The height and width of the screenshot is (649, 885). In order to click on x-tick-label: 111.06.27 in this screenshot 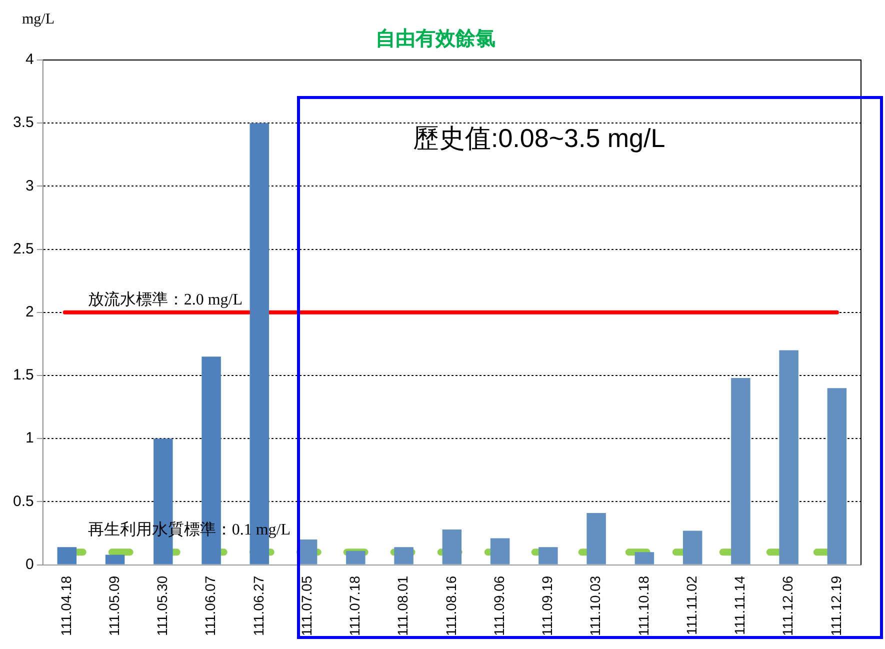, I will do `click(258, 606)`.